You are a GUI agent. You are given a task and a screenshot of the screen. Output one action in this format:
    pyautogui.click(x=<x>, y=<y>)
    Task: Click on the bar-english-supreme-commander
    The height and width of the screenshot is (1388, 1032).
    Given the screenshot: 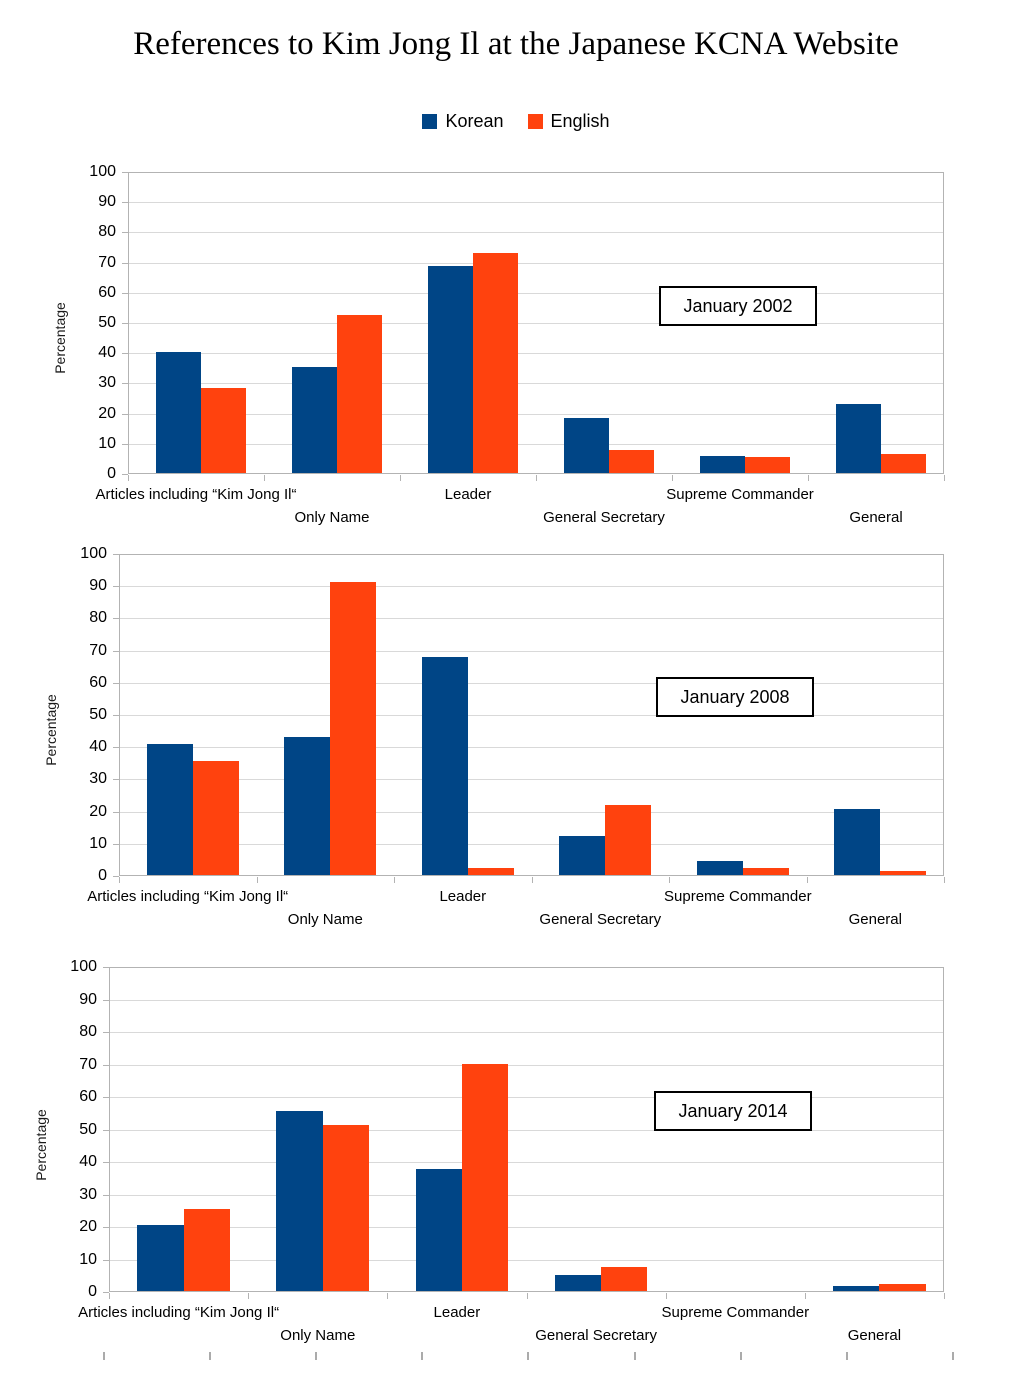 What is the action you would take?
    pyautogui.click(x=765, y=871)
    